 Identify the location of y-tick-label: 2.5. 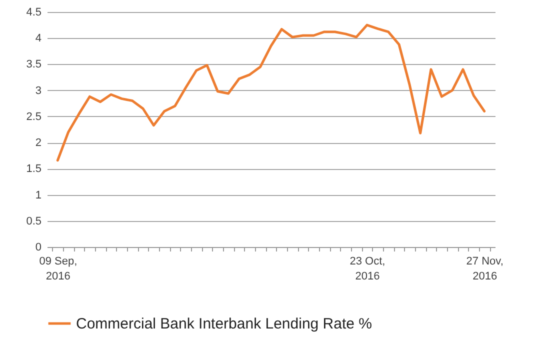
(34, 116).